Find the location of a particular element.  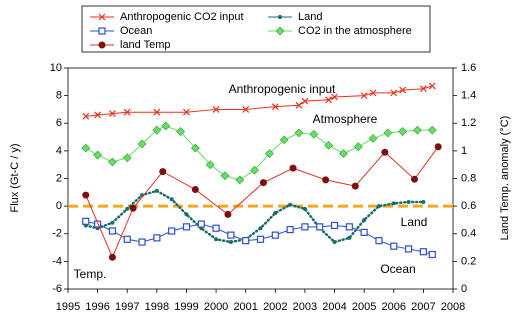

y-tick-label: 2 is located at coordinates (59, 178).